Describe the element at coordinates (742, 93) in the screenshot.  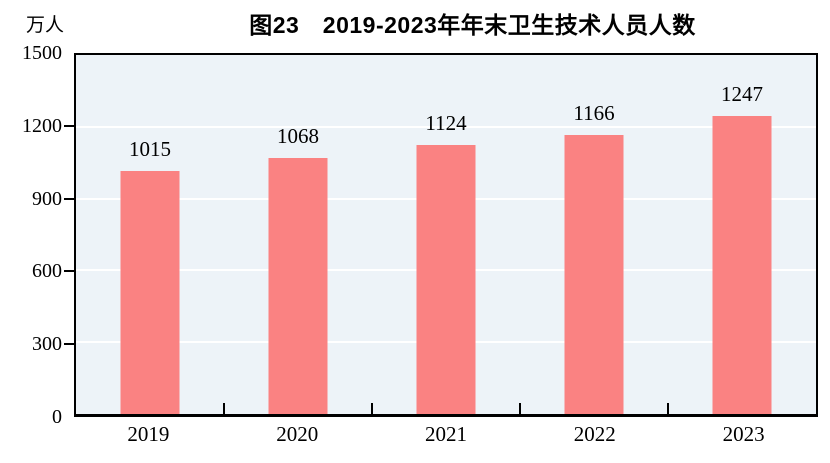
I see `bar-value-label: 1247` at that location.